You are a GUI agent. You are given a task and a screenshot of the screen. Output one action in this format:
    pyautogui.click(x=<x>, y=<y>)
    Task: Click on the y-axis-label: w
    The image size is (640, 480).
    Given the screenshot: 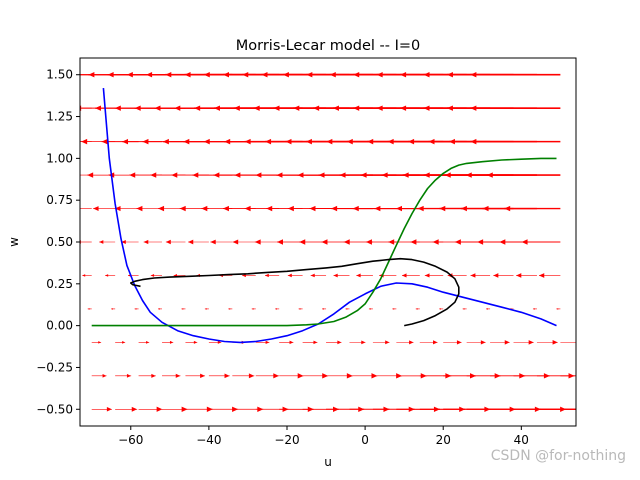 What is the action you would take?
    pyautogui.click(x=14, y=242)
    